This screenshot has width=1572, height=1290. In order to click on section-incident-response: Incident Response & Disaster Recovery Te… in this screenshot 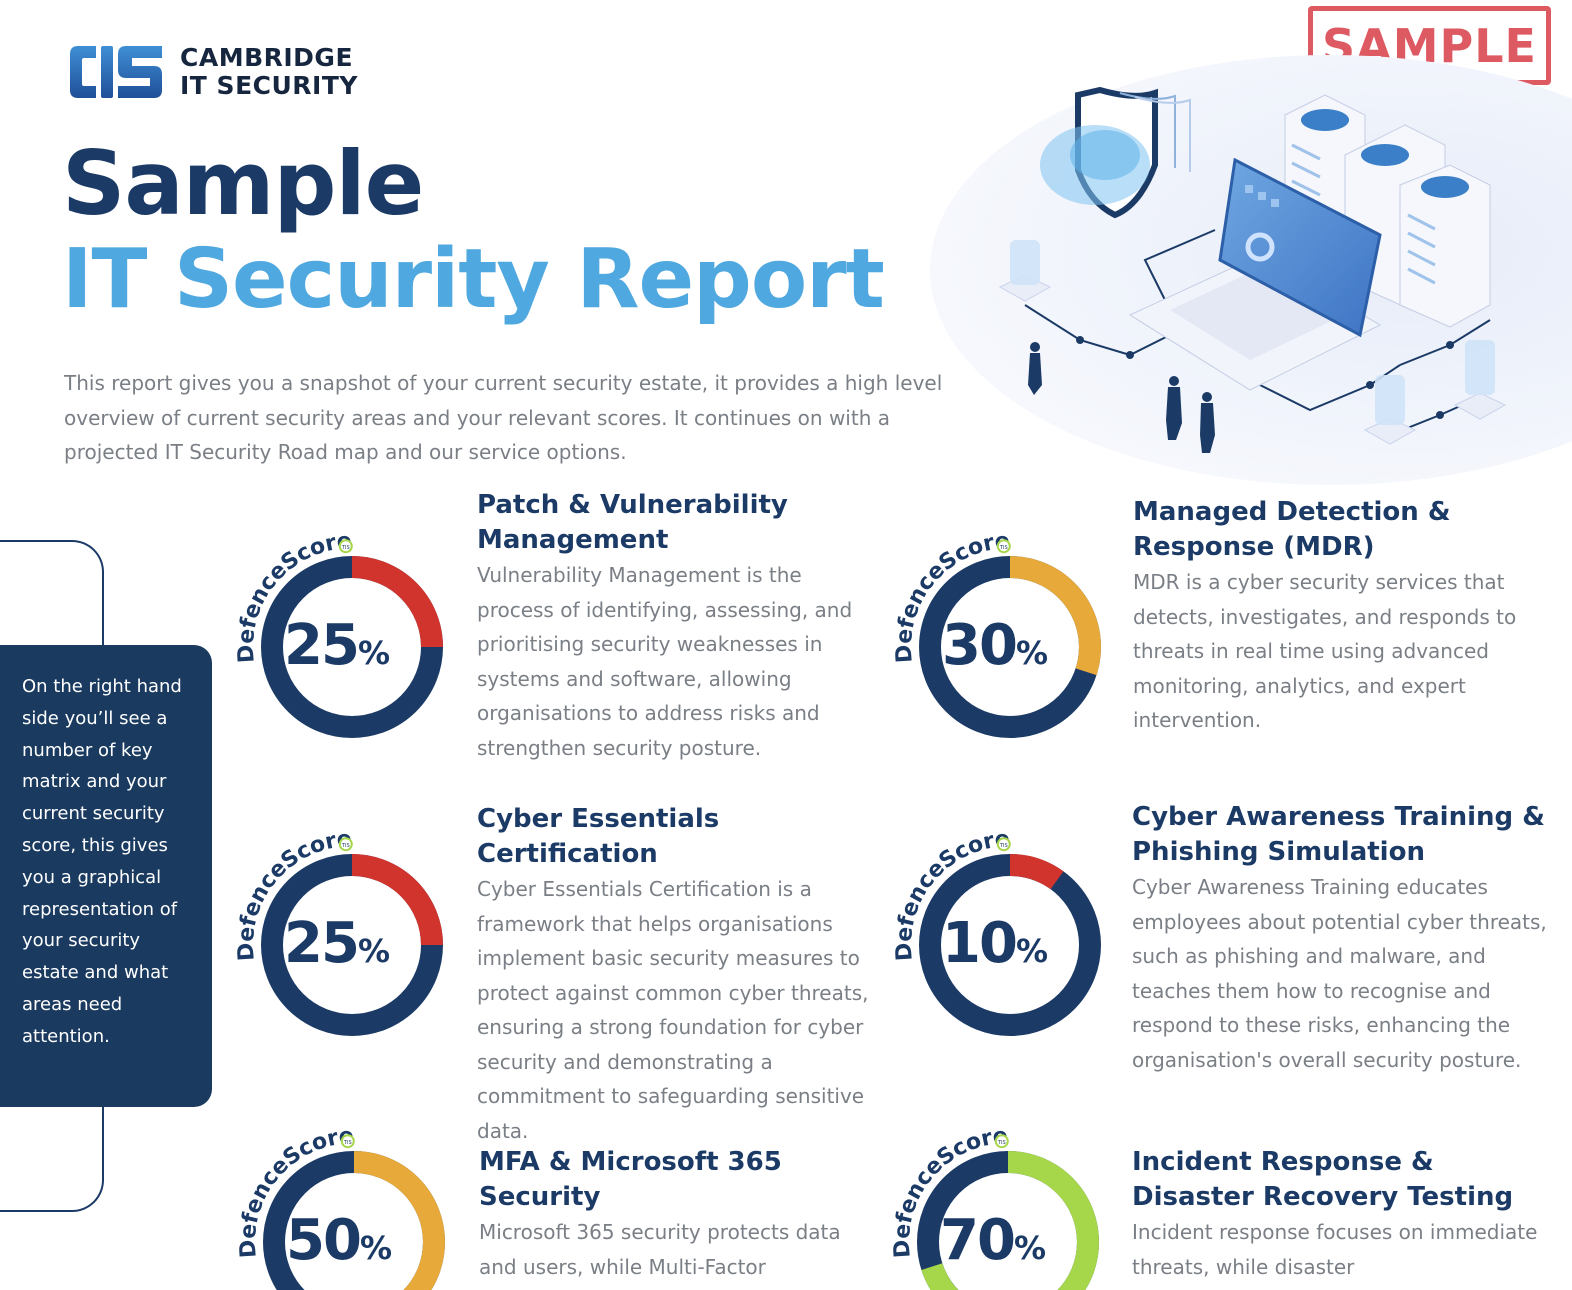, I will do `click(1342, 1214)`.